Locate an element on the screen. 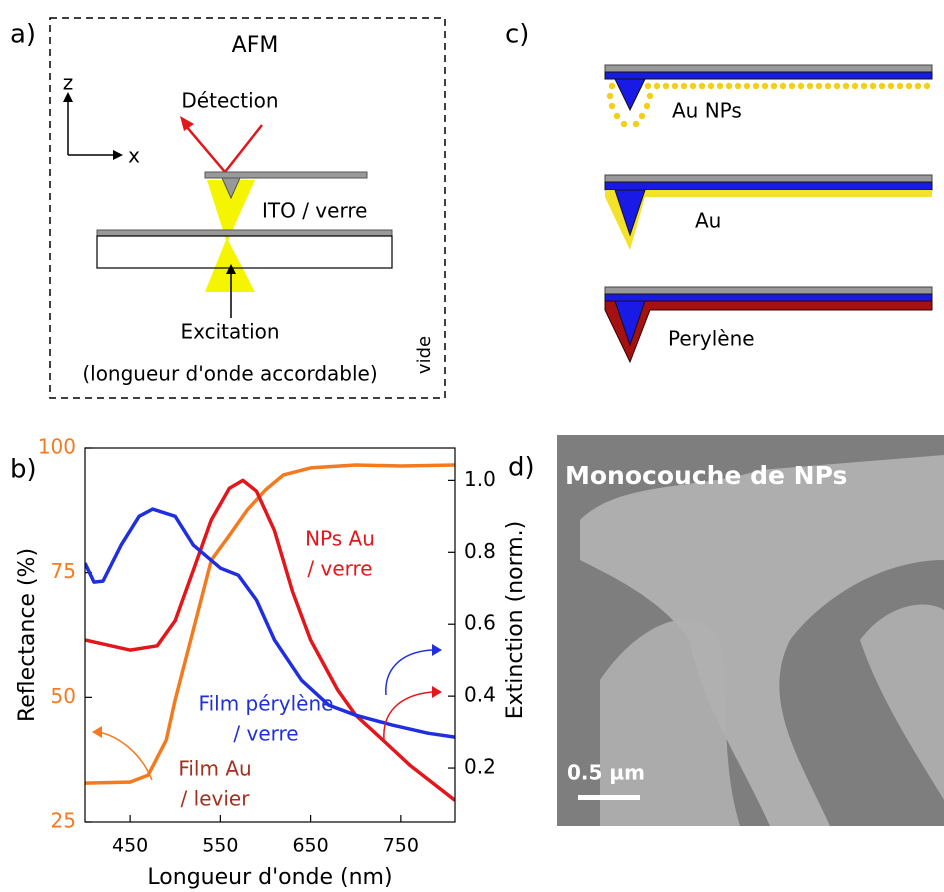 The height and width of the screenshot is (892, 944). annotation: NPs Au is located at coordinates (340, 539).